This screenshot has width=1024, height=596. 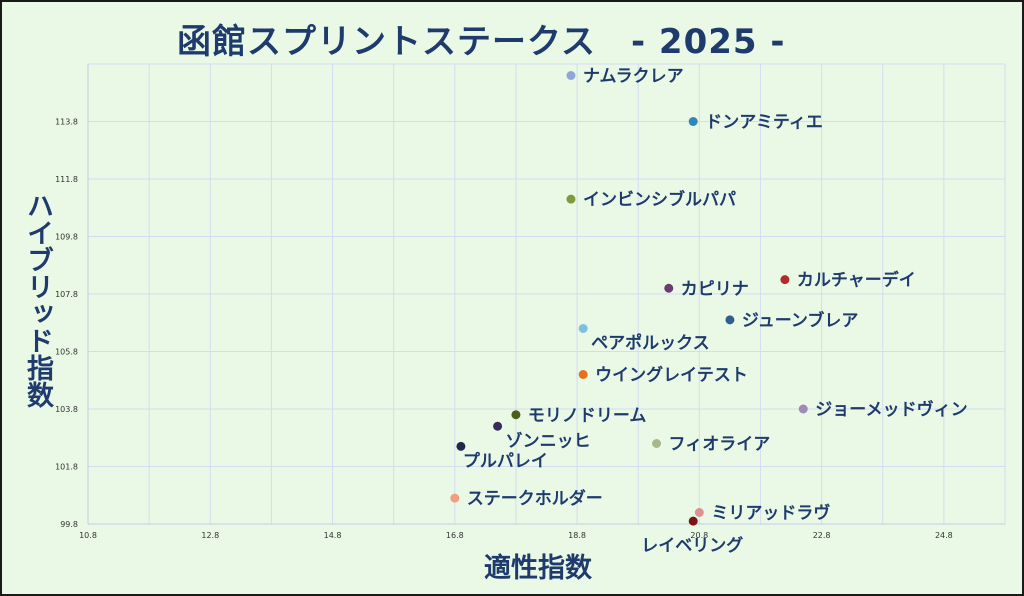 What do you see at coordinates (715, 289) in the screenshot?
I see `data-label: カピリナ` at bounding box center [715, 289].